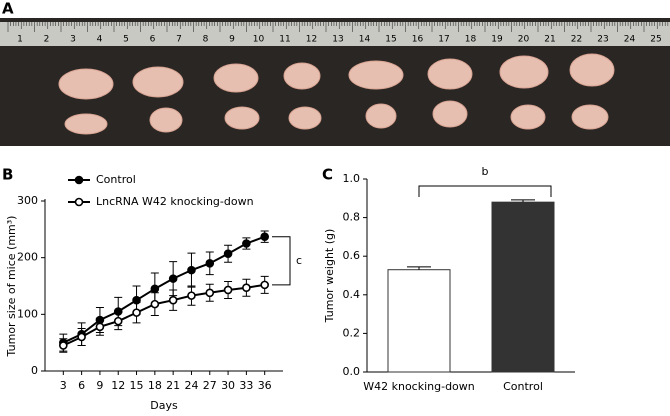 The height and width of the screenshot is (416, 670). Describe the element at coordinates (497, 40) in the screenshot. I see `ruler-label: 19` at that location.